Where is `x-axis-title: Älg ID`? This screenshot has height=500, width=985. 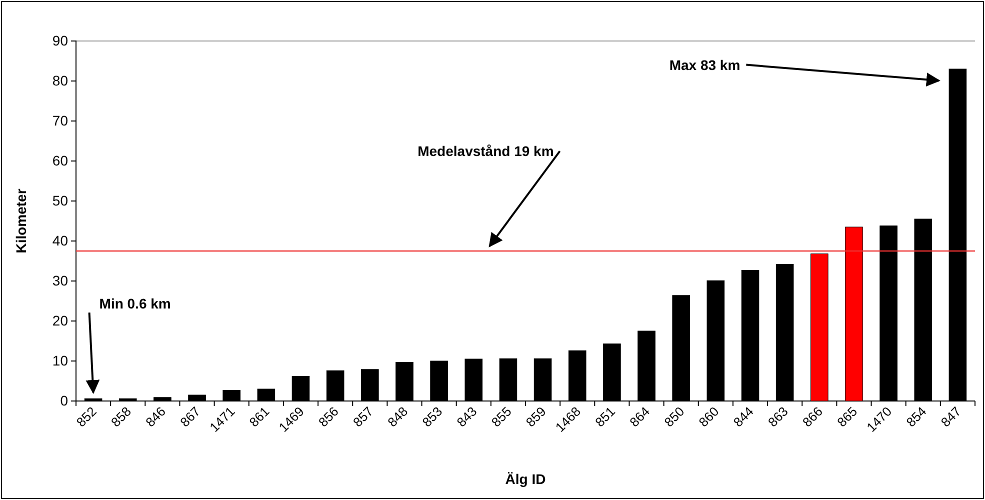 x-axis-title: Älg ID is located at coordinates (525, 479).